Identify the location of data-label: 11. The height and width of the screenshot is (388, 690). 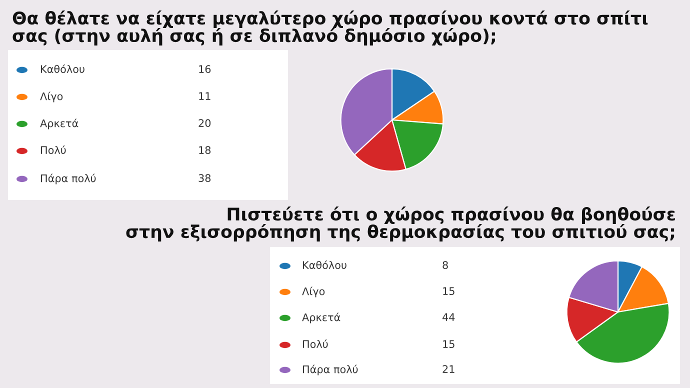
(204, 96).